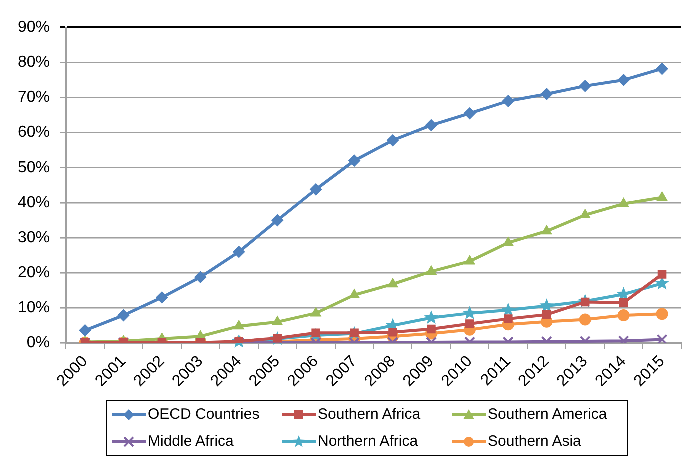 Image resolution: width=698 pixels, height=466 pixels. I want to click on legend-label: Southern America, so click(548, 414).